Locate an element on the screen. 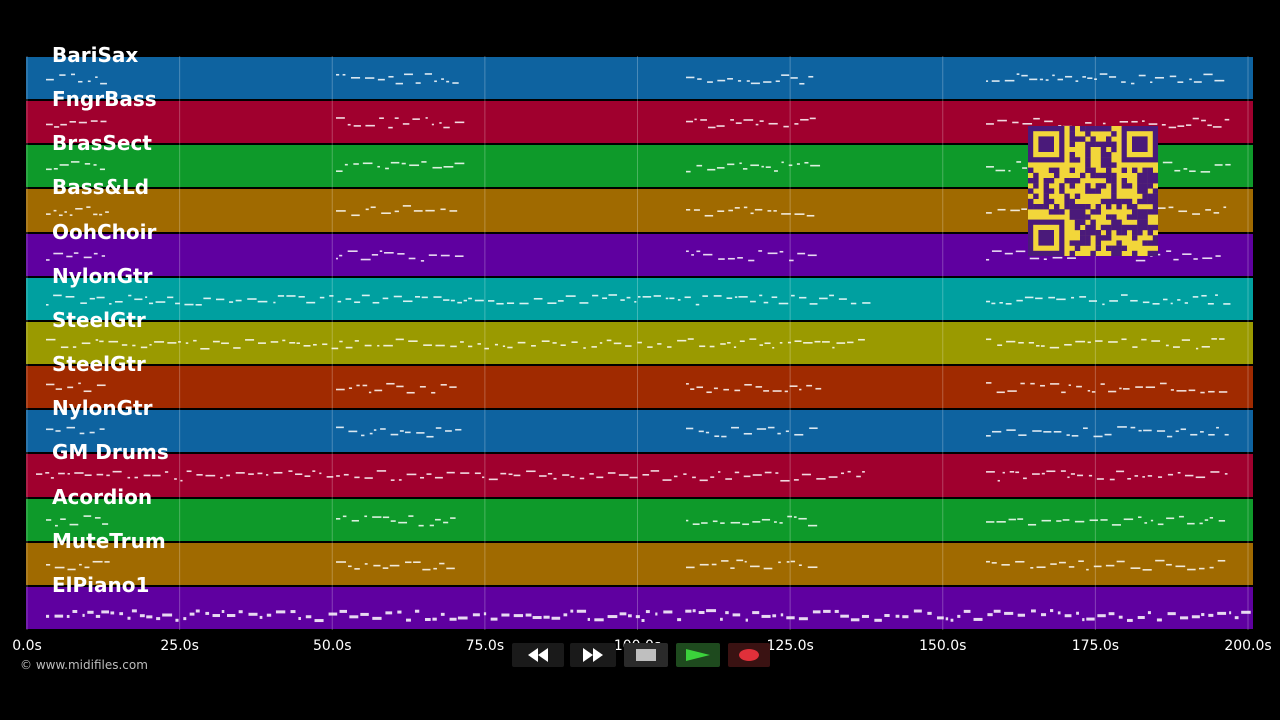  tick-label: 125.0s is located at coordinates (790, 646).